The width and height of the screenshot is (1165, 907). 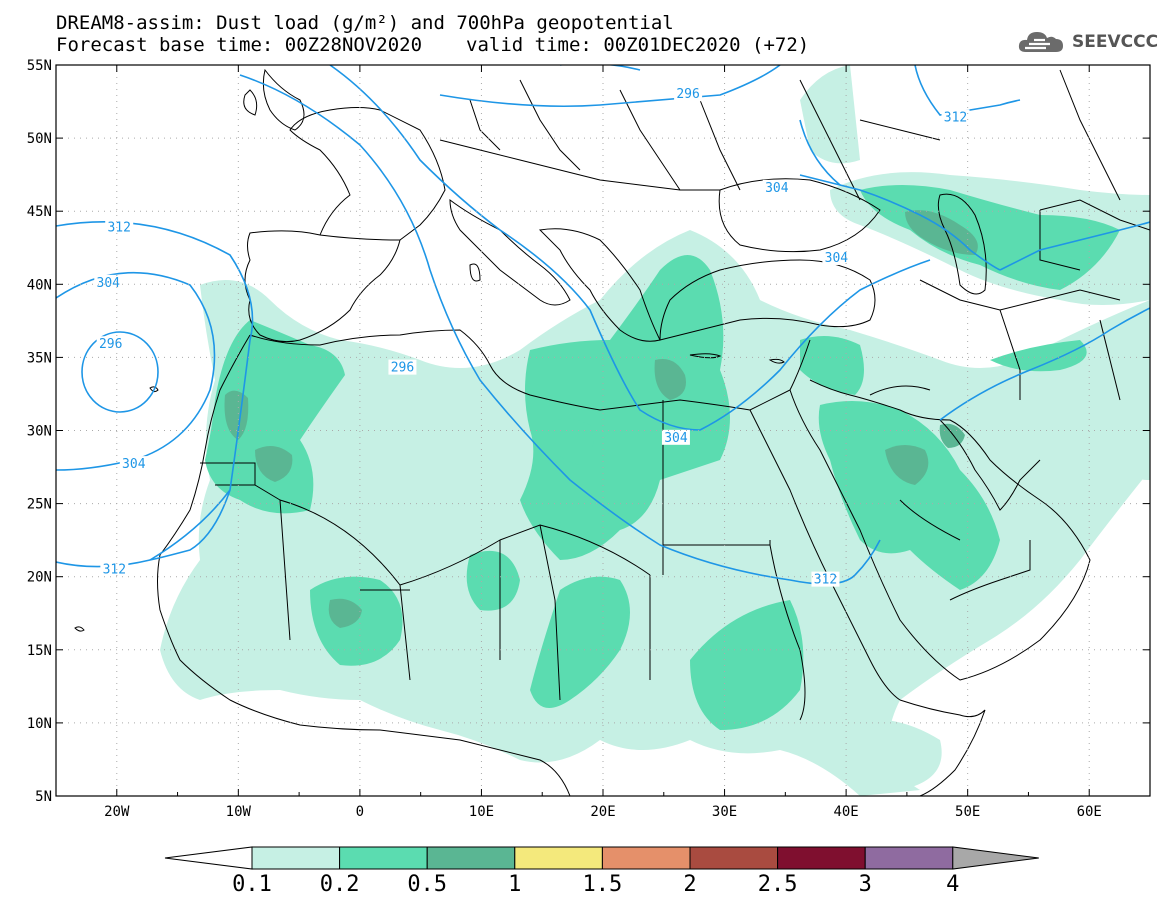 I want to click on lon-tick-label: 10E, so click(x=481, y=812).